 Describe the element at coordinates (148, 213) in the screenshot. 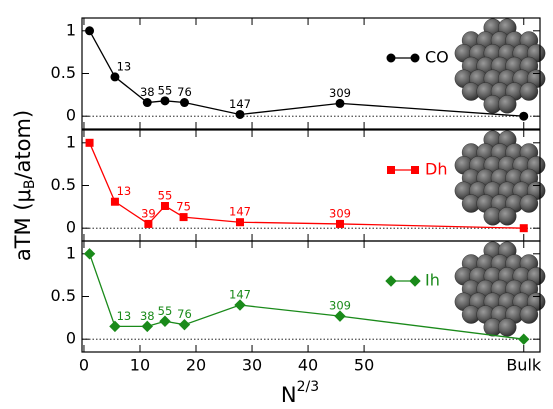

I see `point-label: 39` at that location.